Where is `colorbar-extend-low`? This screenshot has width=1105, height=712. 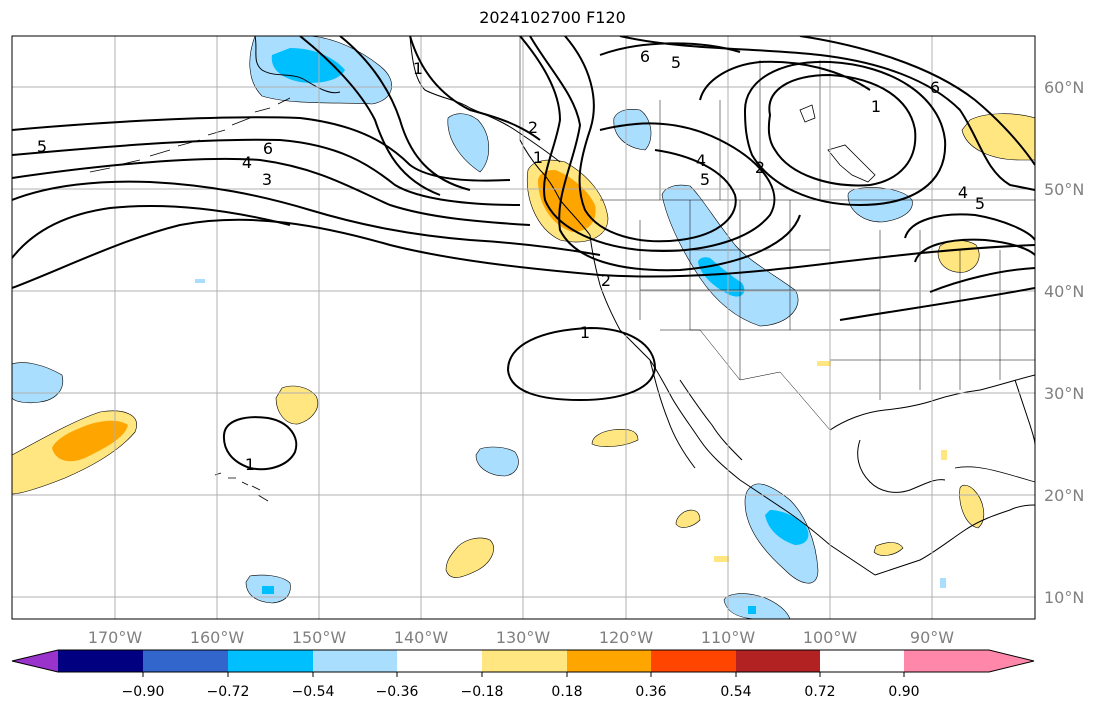
colorbar-extend-low is located at coordinates (35, 661).